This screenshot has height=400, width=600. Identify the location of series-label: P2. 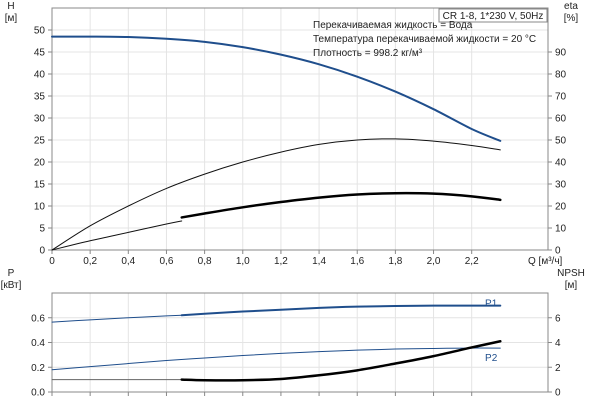
(491, 358).